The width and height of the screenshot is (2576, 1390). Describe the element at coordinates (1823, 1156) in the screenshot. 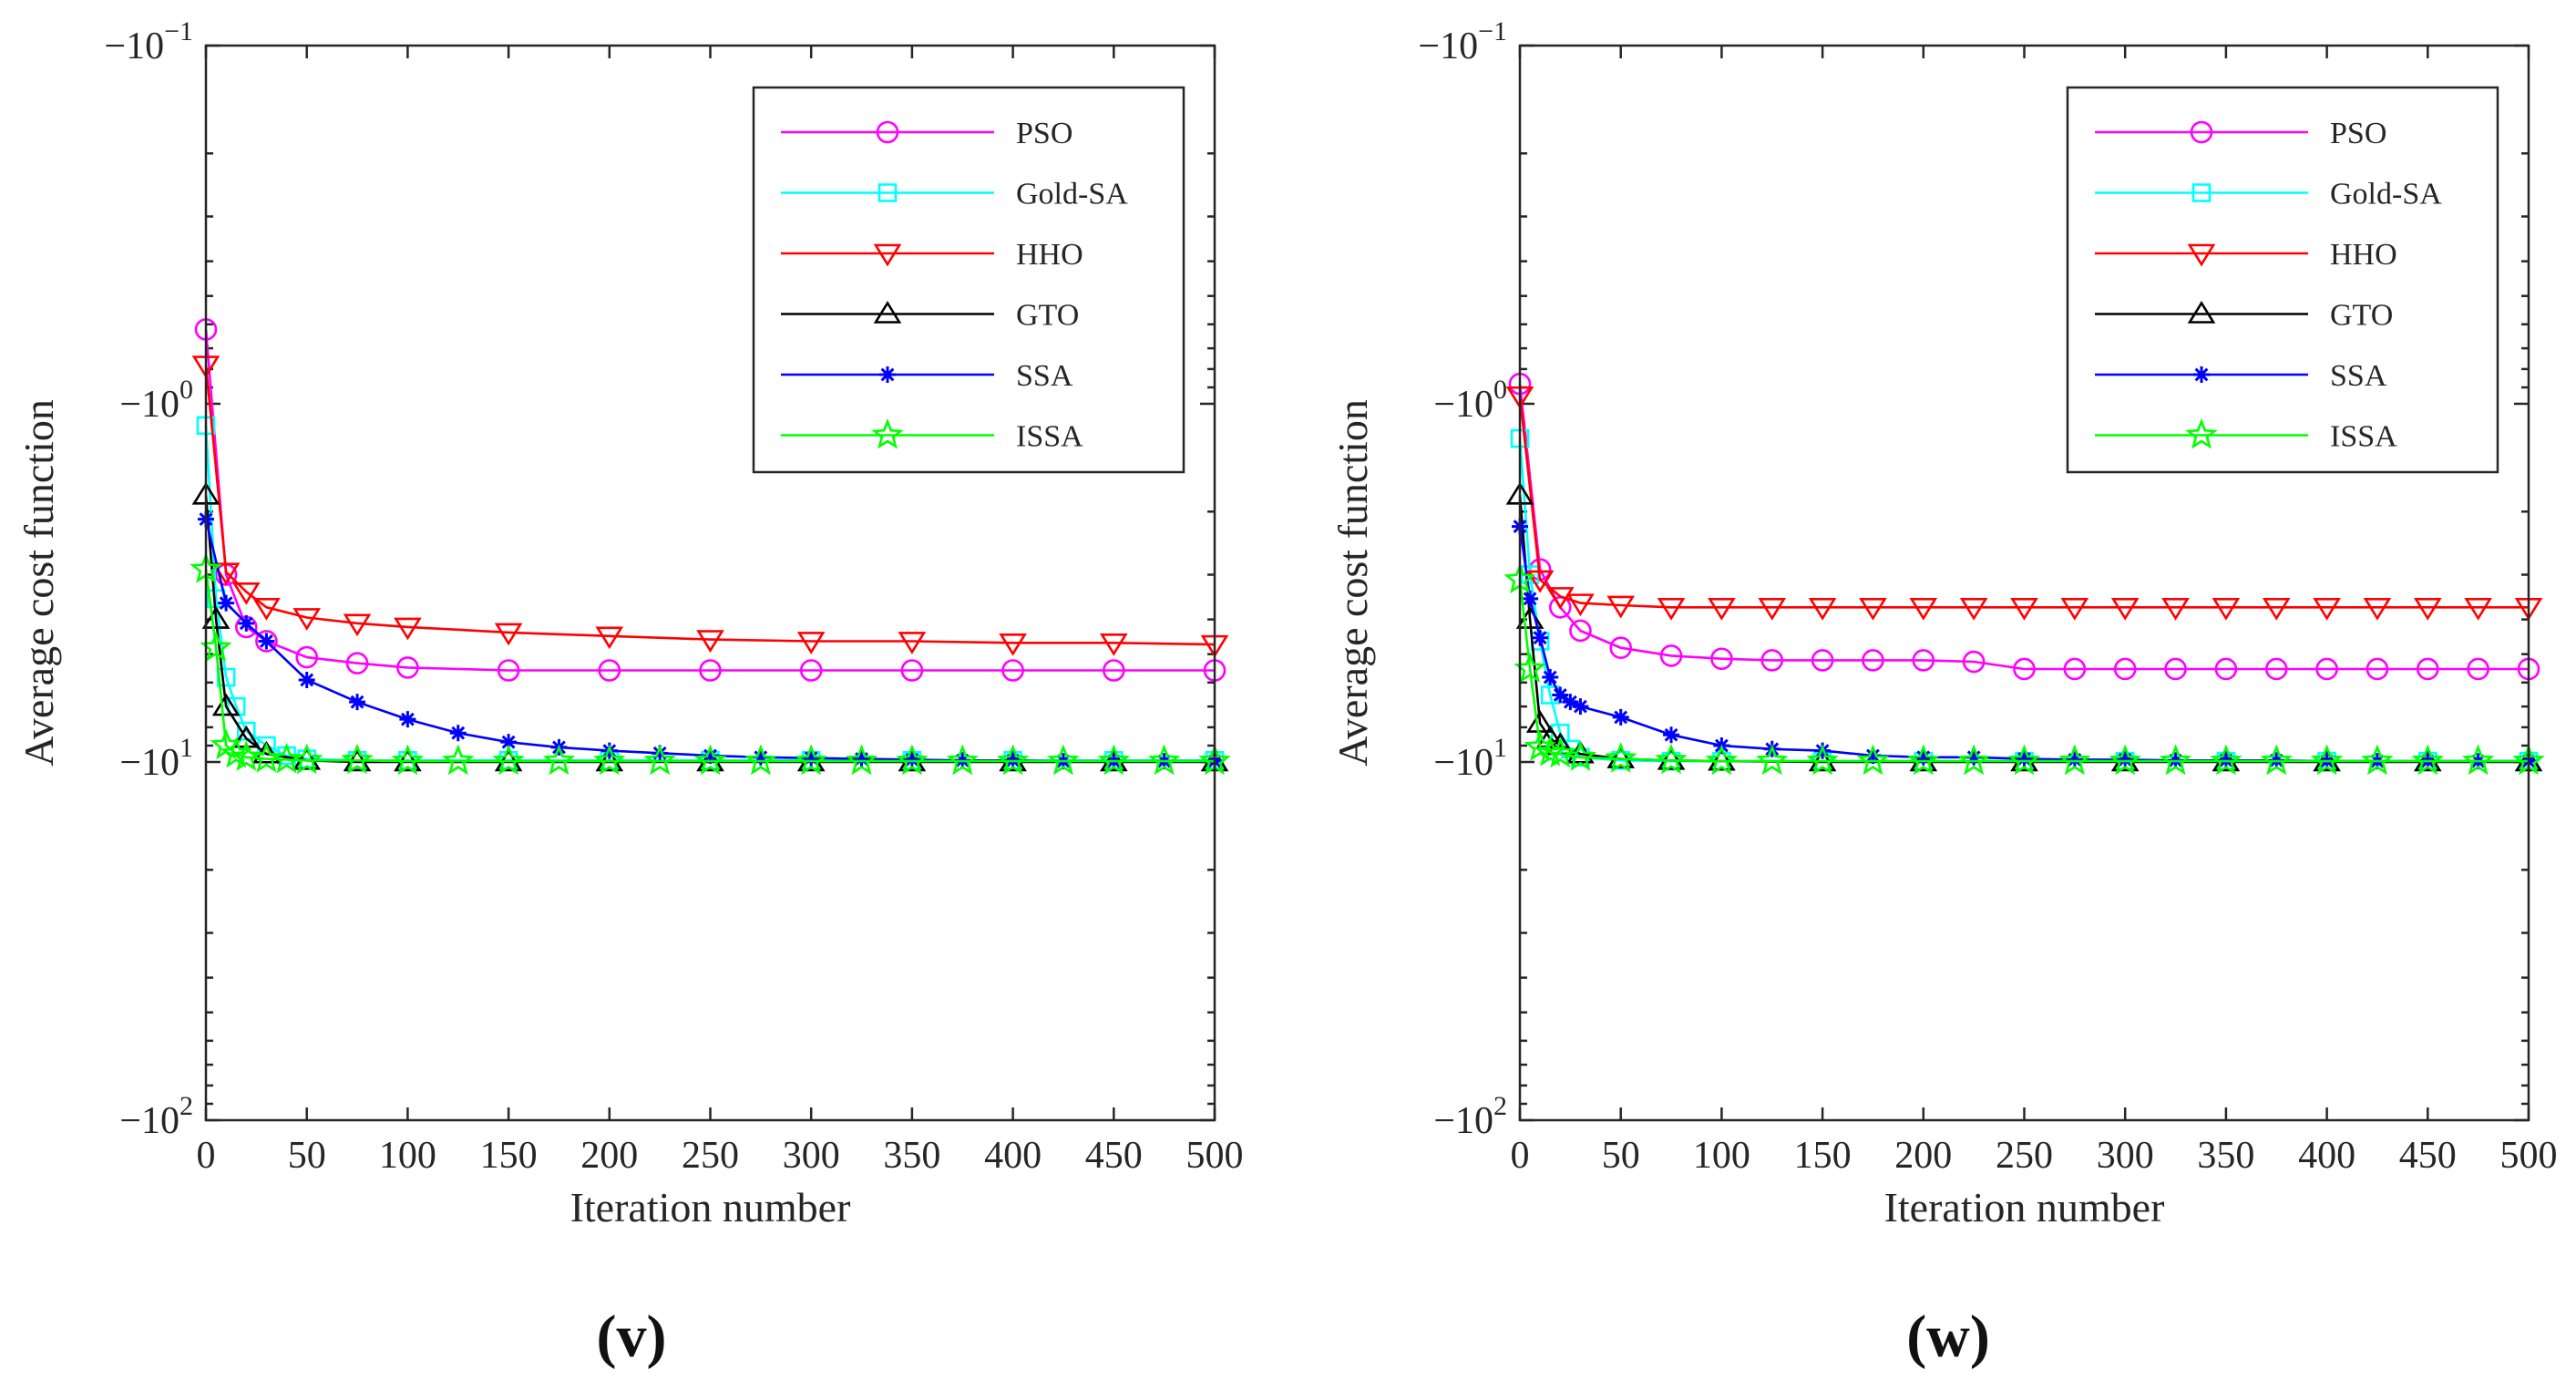

I see `x-tick-label: 150` at that location.